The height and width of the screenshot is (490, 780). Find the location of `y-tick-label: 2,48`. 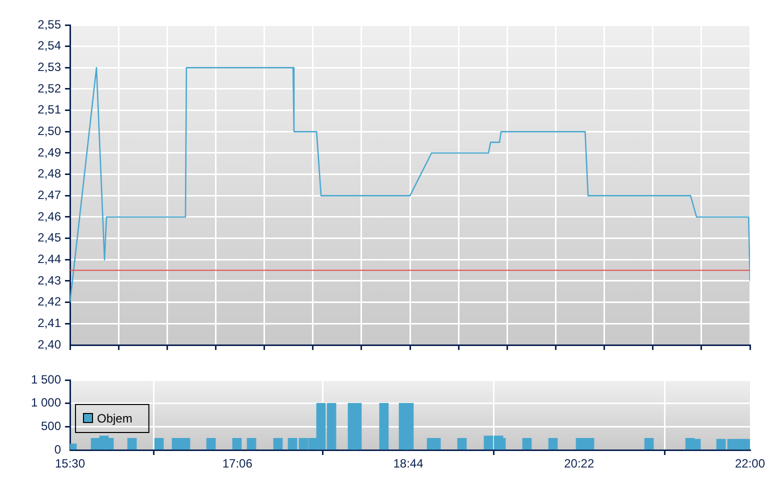

y-tick-label: 2,48 is located at coordinates (50, 173).